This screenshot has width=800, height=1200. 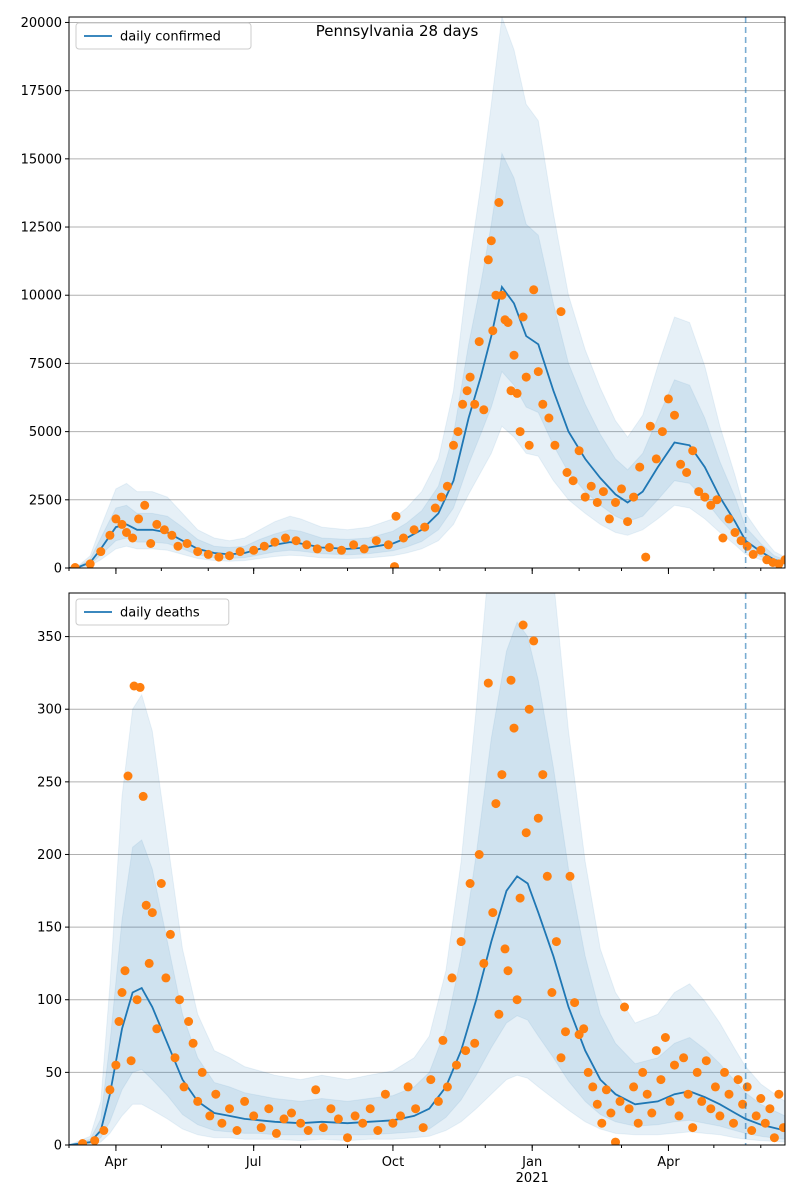 I want to click on y-tick-label: 10000, so click(x=41, y=296).